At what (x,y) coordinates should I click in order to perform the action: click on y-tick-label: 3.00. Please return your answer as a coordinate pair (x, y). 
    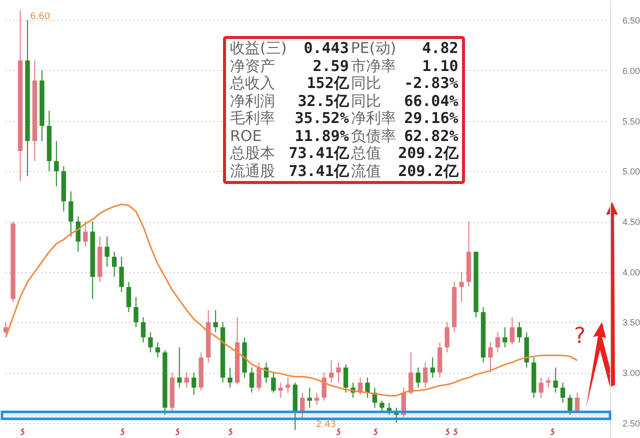
    Looking at the image, I should click on (631, 373).